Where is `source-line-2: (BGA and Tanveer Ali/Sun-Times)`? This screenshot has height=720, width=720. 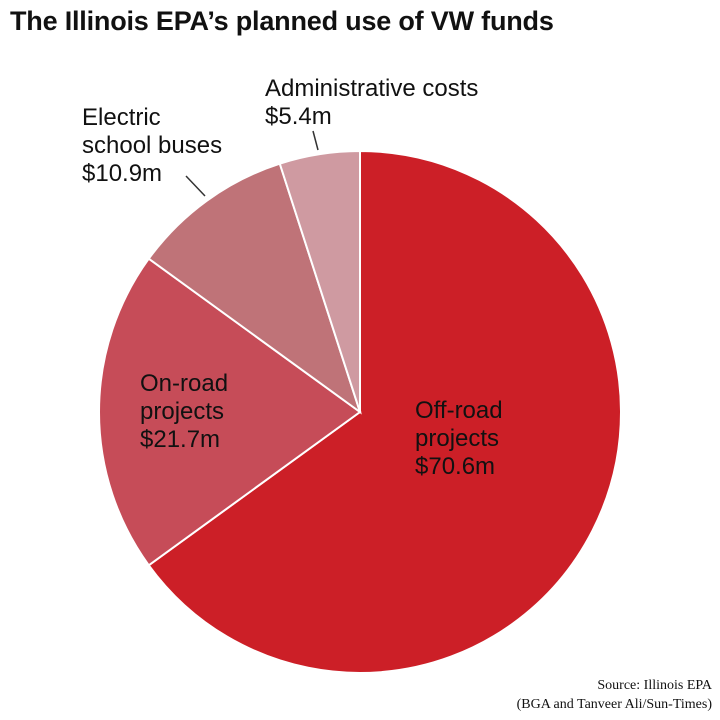 source-line-2: (BGA and Tanveer Ali/Sun-Times) is located at coordinates (614, 704).